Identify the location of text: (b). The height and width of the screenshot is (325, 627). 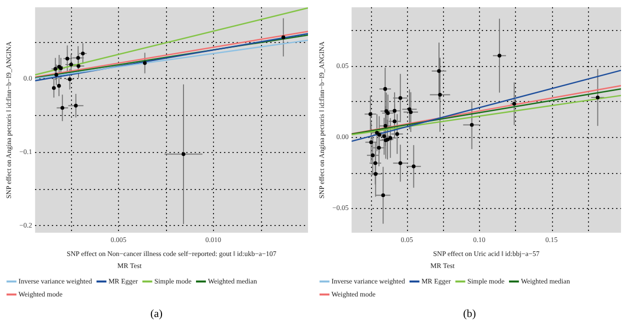
(469, 314).